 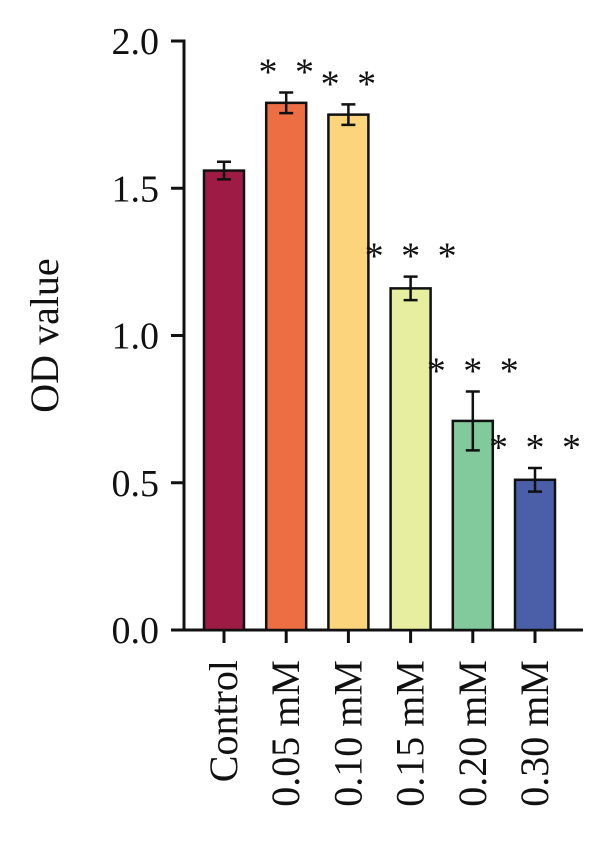 What do you see at coordinates (410, 733) in the screenshot?
I see `x-tick-label: 0.15 mM` at bounding box center [410, 733].